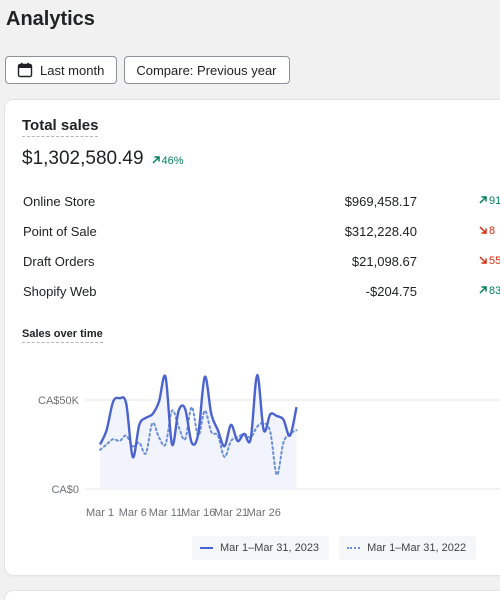 Image resolution: width=500 pixels, height=600 pixels. Describe the element at coordinates (261, 297) in the screenshot. I see `breakdown-row: Shopify Web -$204.75 83` at that location.